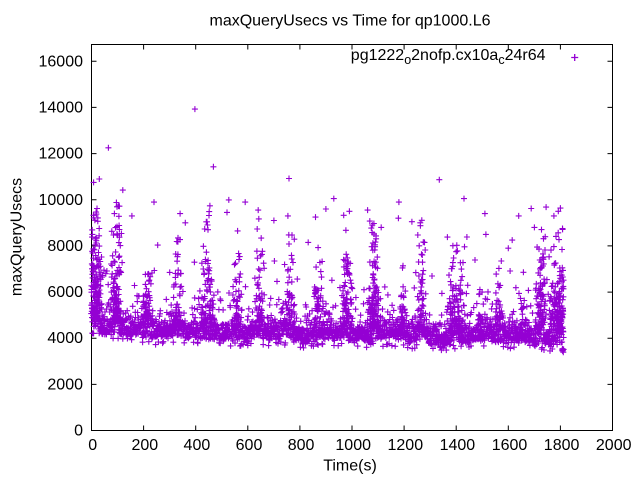  I want to click on svg-text: 400, so click(197, 445).